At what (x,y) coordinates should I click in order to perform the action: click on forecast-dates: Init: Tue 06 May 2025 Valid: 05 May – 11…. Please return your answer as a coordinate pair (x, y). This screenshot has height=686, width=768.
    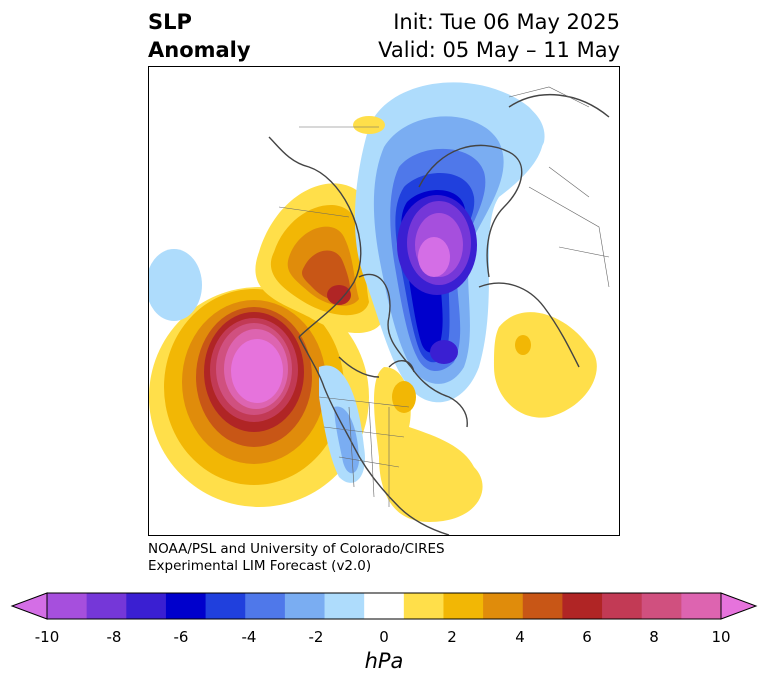
    Looking at the image, I should click on (499, 36).